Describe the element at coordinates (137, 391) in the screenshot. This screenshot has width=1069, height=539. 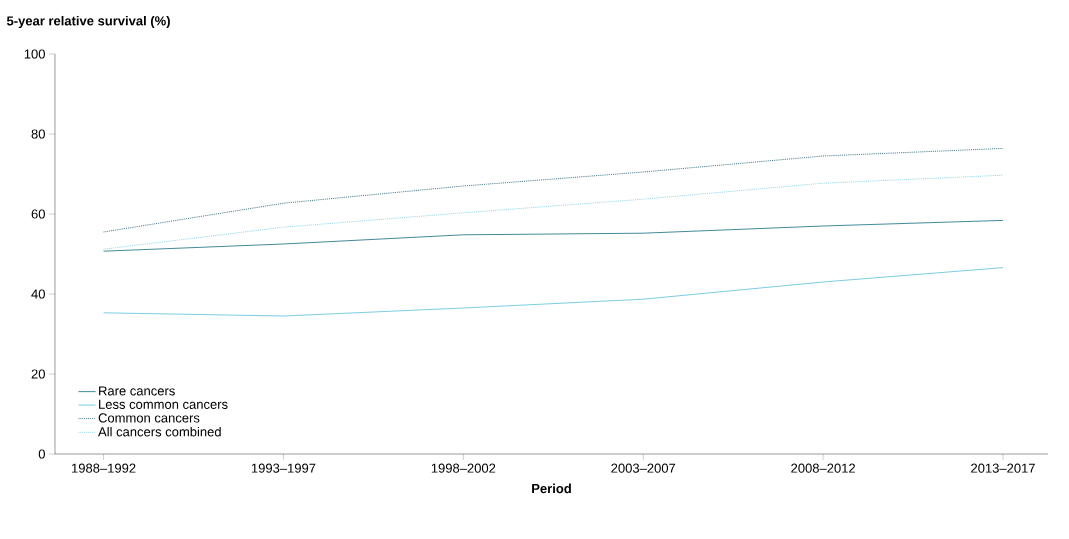
I see `legend-label: Rare cancers` at that location.